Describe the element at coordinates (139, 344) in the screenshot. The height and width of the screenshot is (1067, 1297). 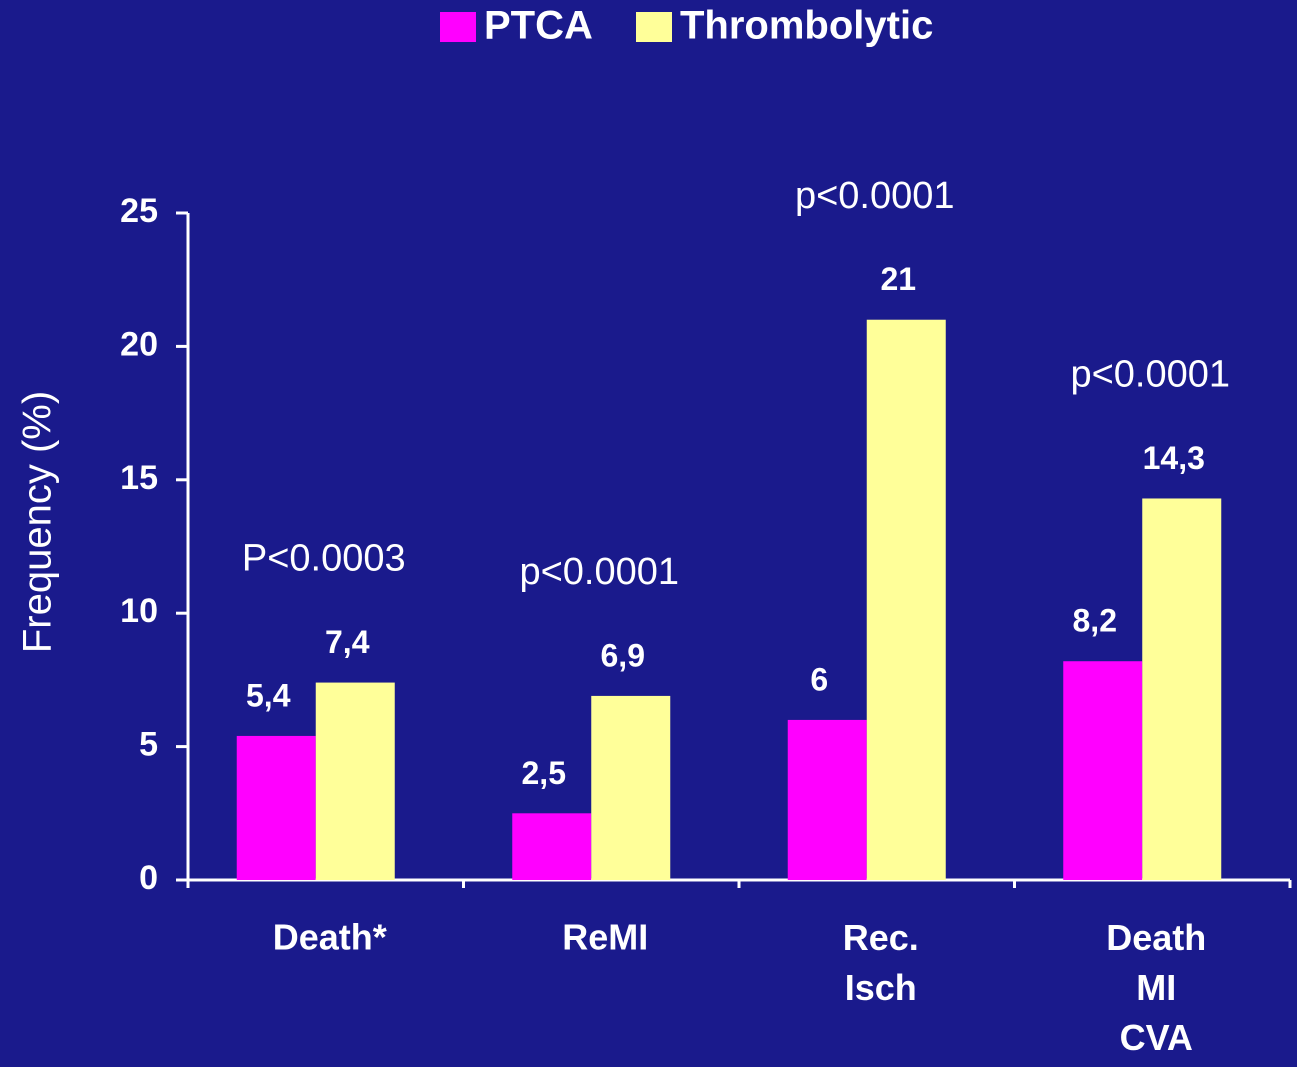
I see `y-tick-label: 20` at that location.